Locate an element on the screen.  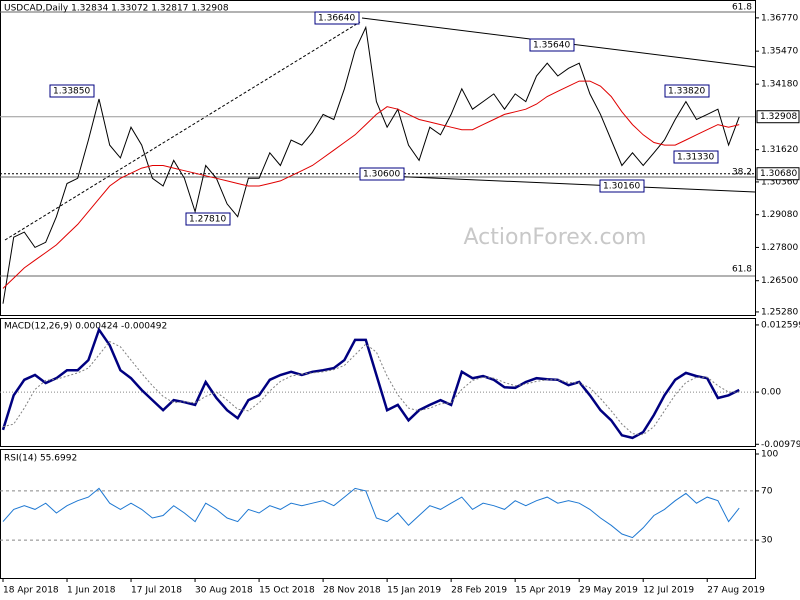
x-tick-label: 28 Feb 2019 is located at coordinates (479, 591).